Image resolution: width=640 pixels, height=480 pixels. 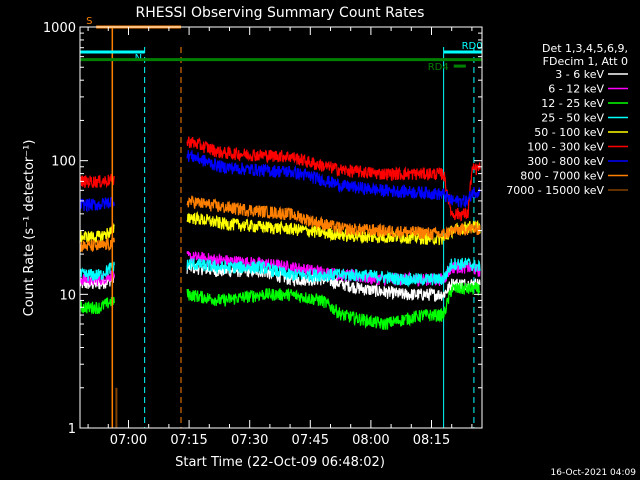 What do you see at coordinates (569, 132) in the screenshot?
I see `legend-entry: 50 - 100 keV` at bounding box center [569, 132].